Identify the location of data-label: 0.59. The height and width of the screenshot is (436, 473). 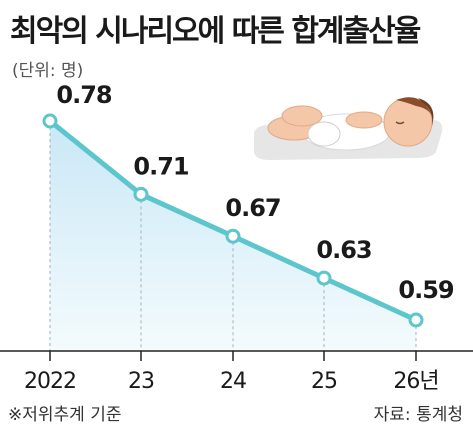
(426, 290).